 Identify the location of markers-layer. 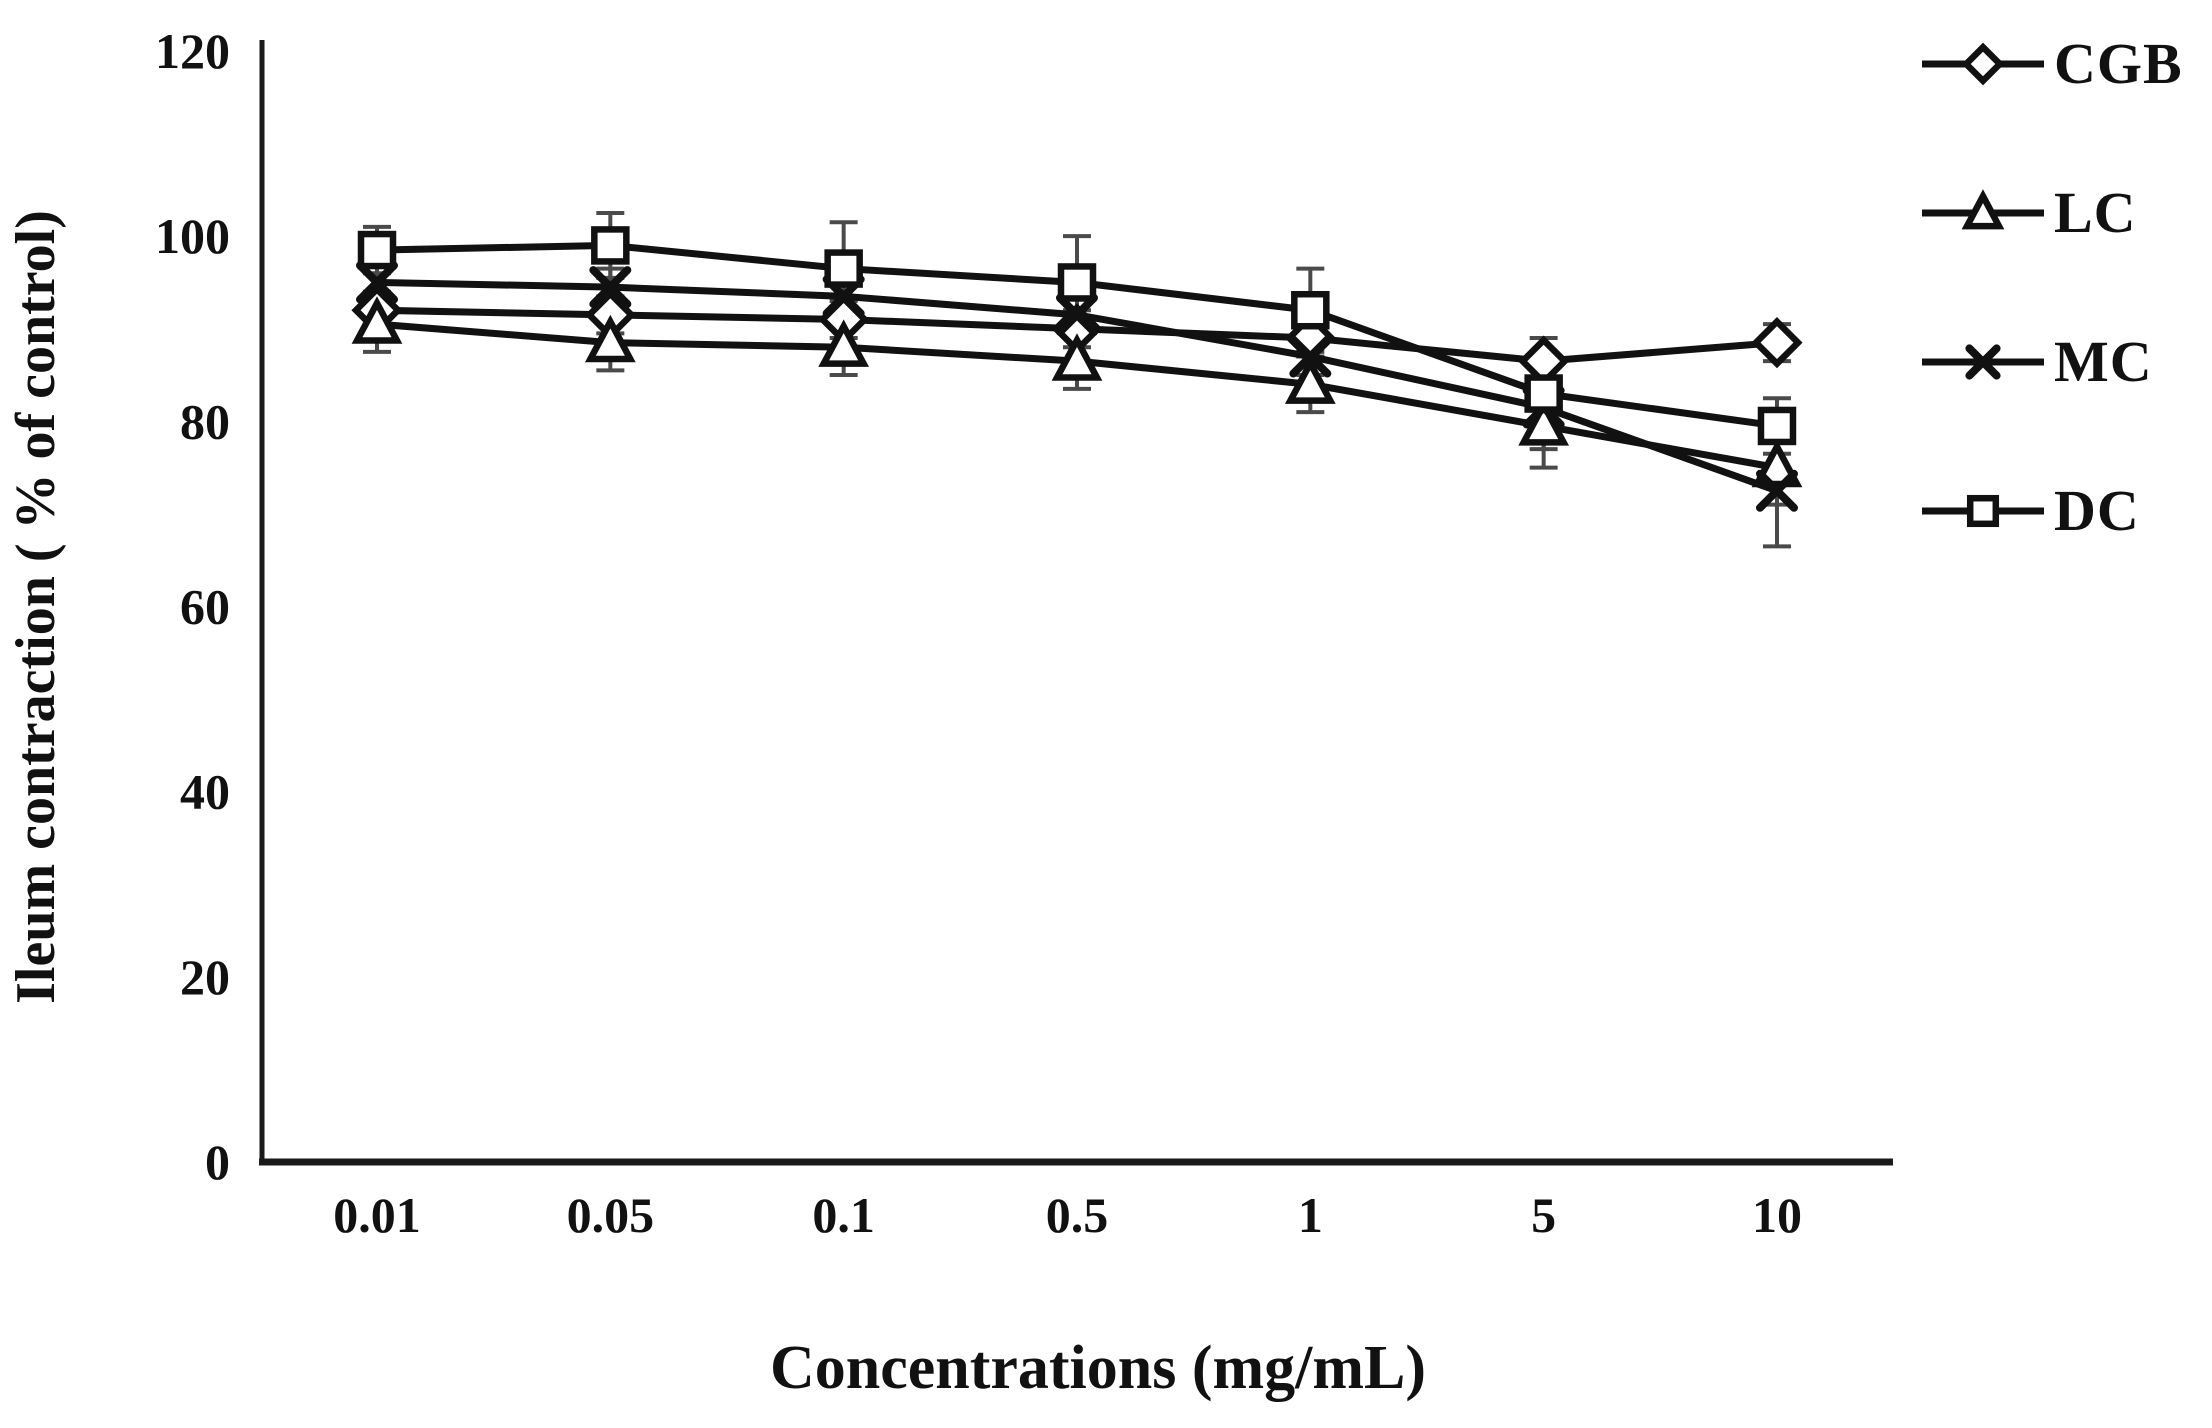
(1077, 369).